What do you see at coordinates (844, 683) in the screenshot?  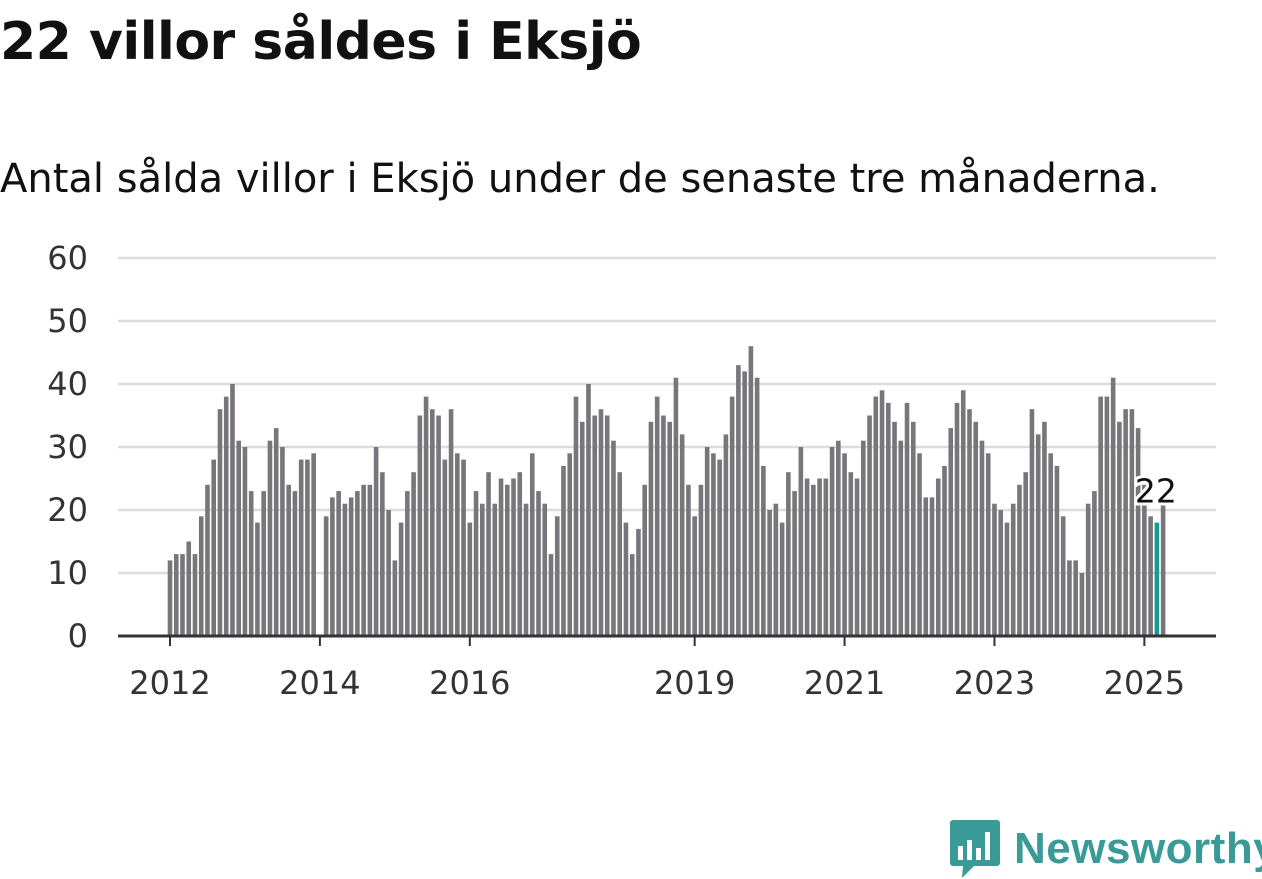 I see `x-tick-label: 2021` at bounding box center [844, 683].